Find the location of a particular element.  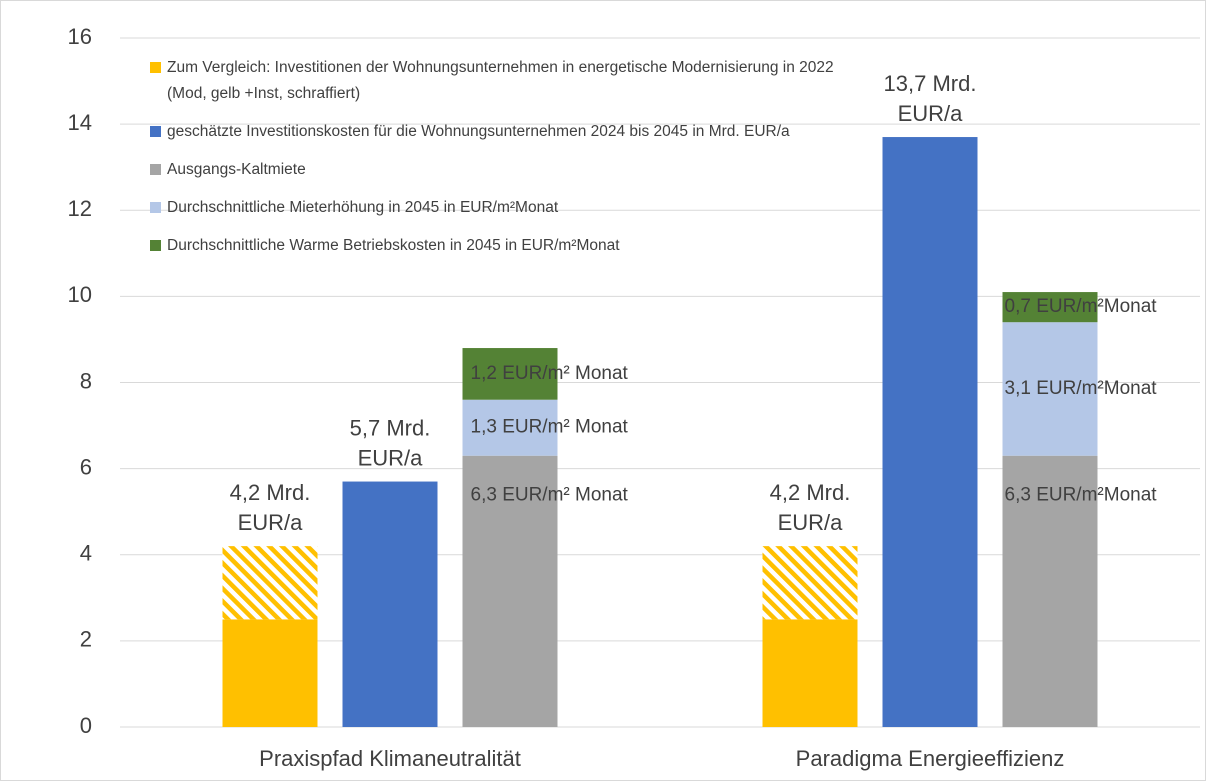

legend-entry: Ausgangs-Kaltmiete is located at coordinates (495, 170).